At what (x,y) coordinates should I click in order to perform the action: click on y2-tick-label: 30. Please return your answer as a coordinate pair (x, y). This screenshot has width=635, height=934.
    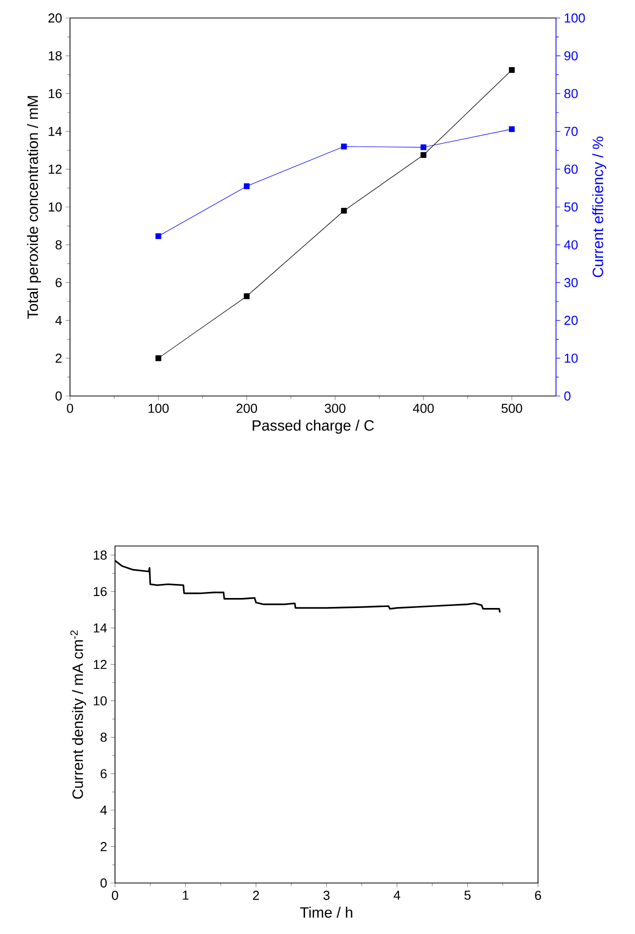
    Looking at the image, I should click on (571, 283).